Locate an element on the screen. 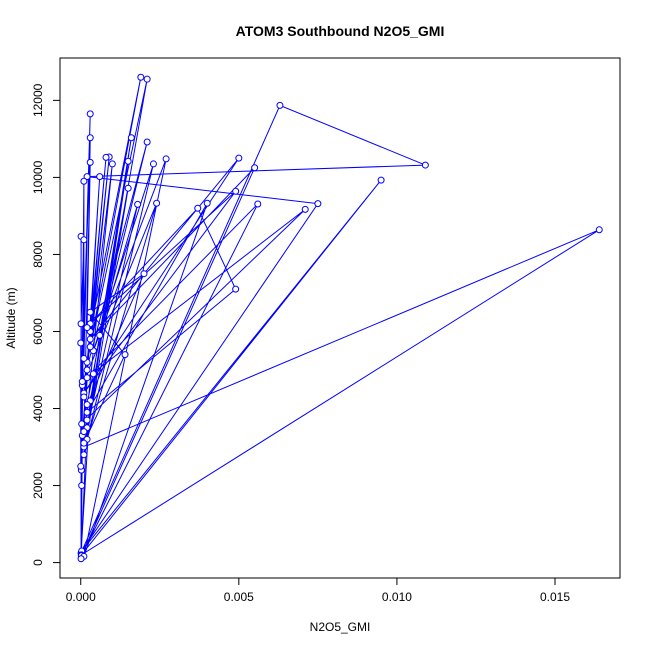 The width and height of the screenshot is (650, 650). x-tick-label: 0.015 is located at coordinates (555, 597).